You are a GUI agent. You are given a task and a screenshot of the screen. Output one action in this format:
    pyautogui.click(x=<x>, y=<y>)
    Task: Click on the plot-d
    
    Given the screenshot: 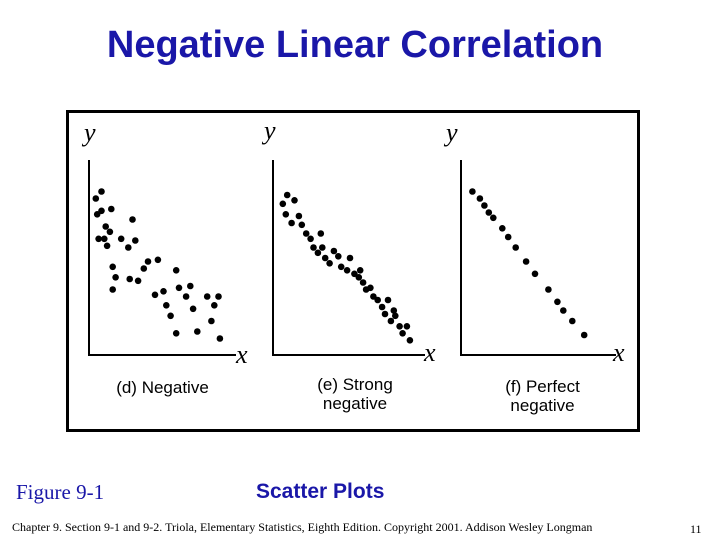 What is the action you would take?
    pyautogui.click(x=162, y=258)
    